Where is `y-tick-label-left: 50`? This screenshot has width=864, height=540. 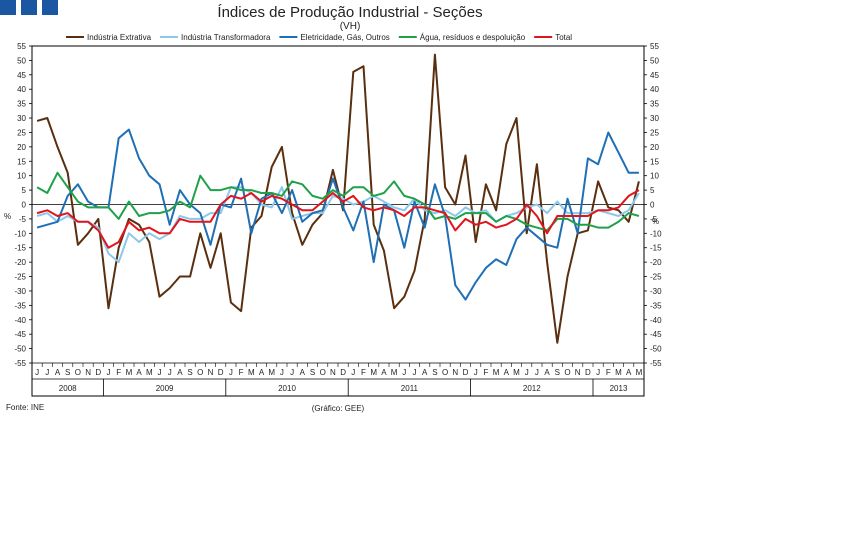 y-tick-label-left: 50 is located at coordinates (21, 60).